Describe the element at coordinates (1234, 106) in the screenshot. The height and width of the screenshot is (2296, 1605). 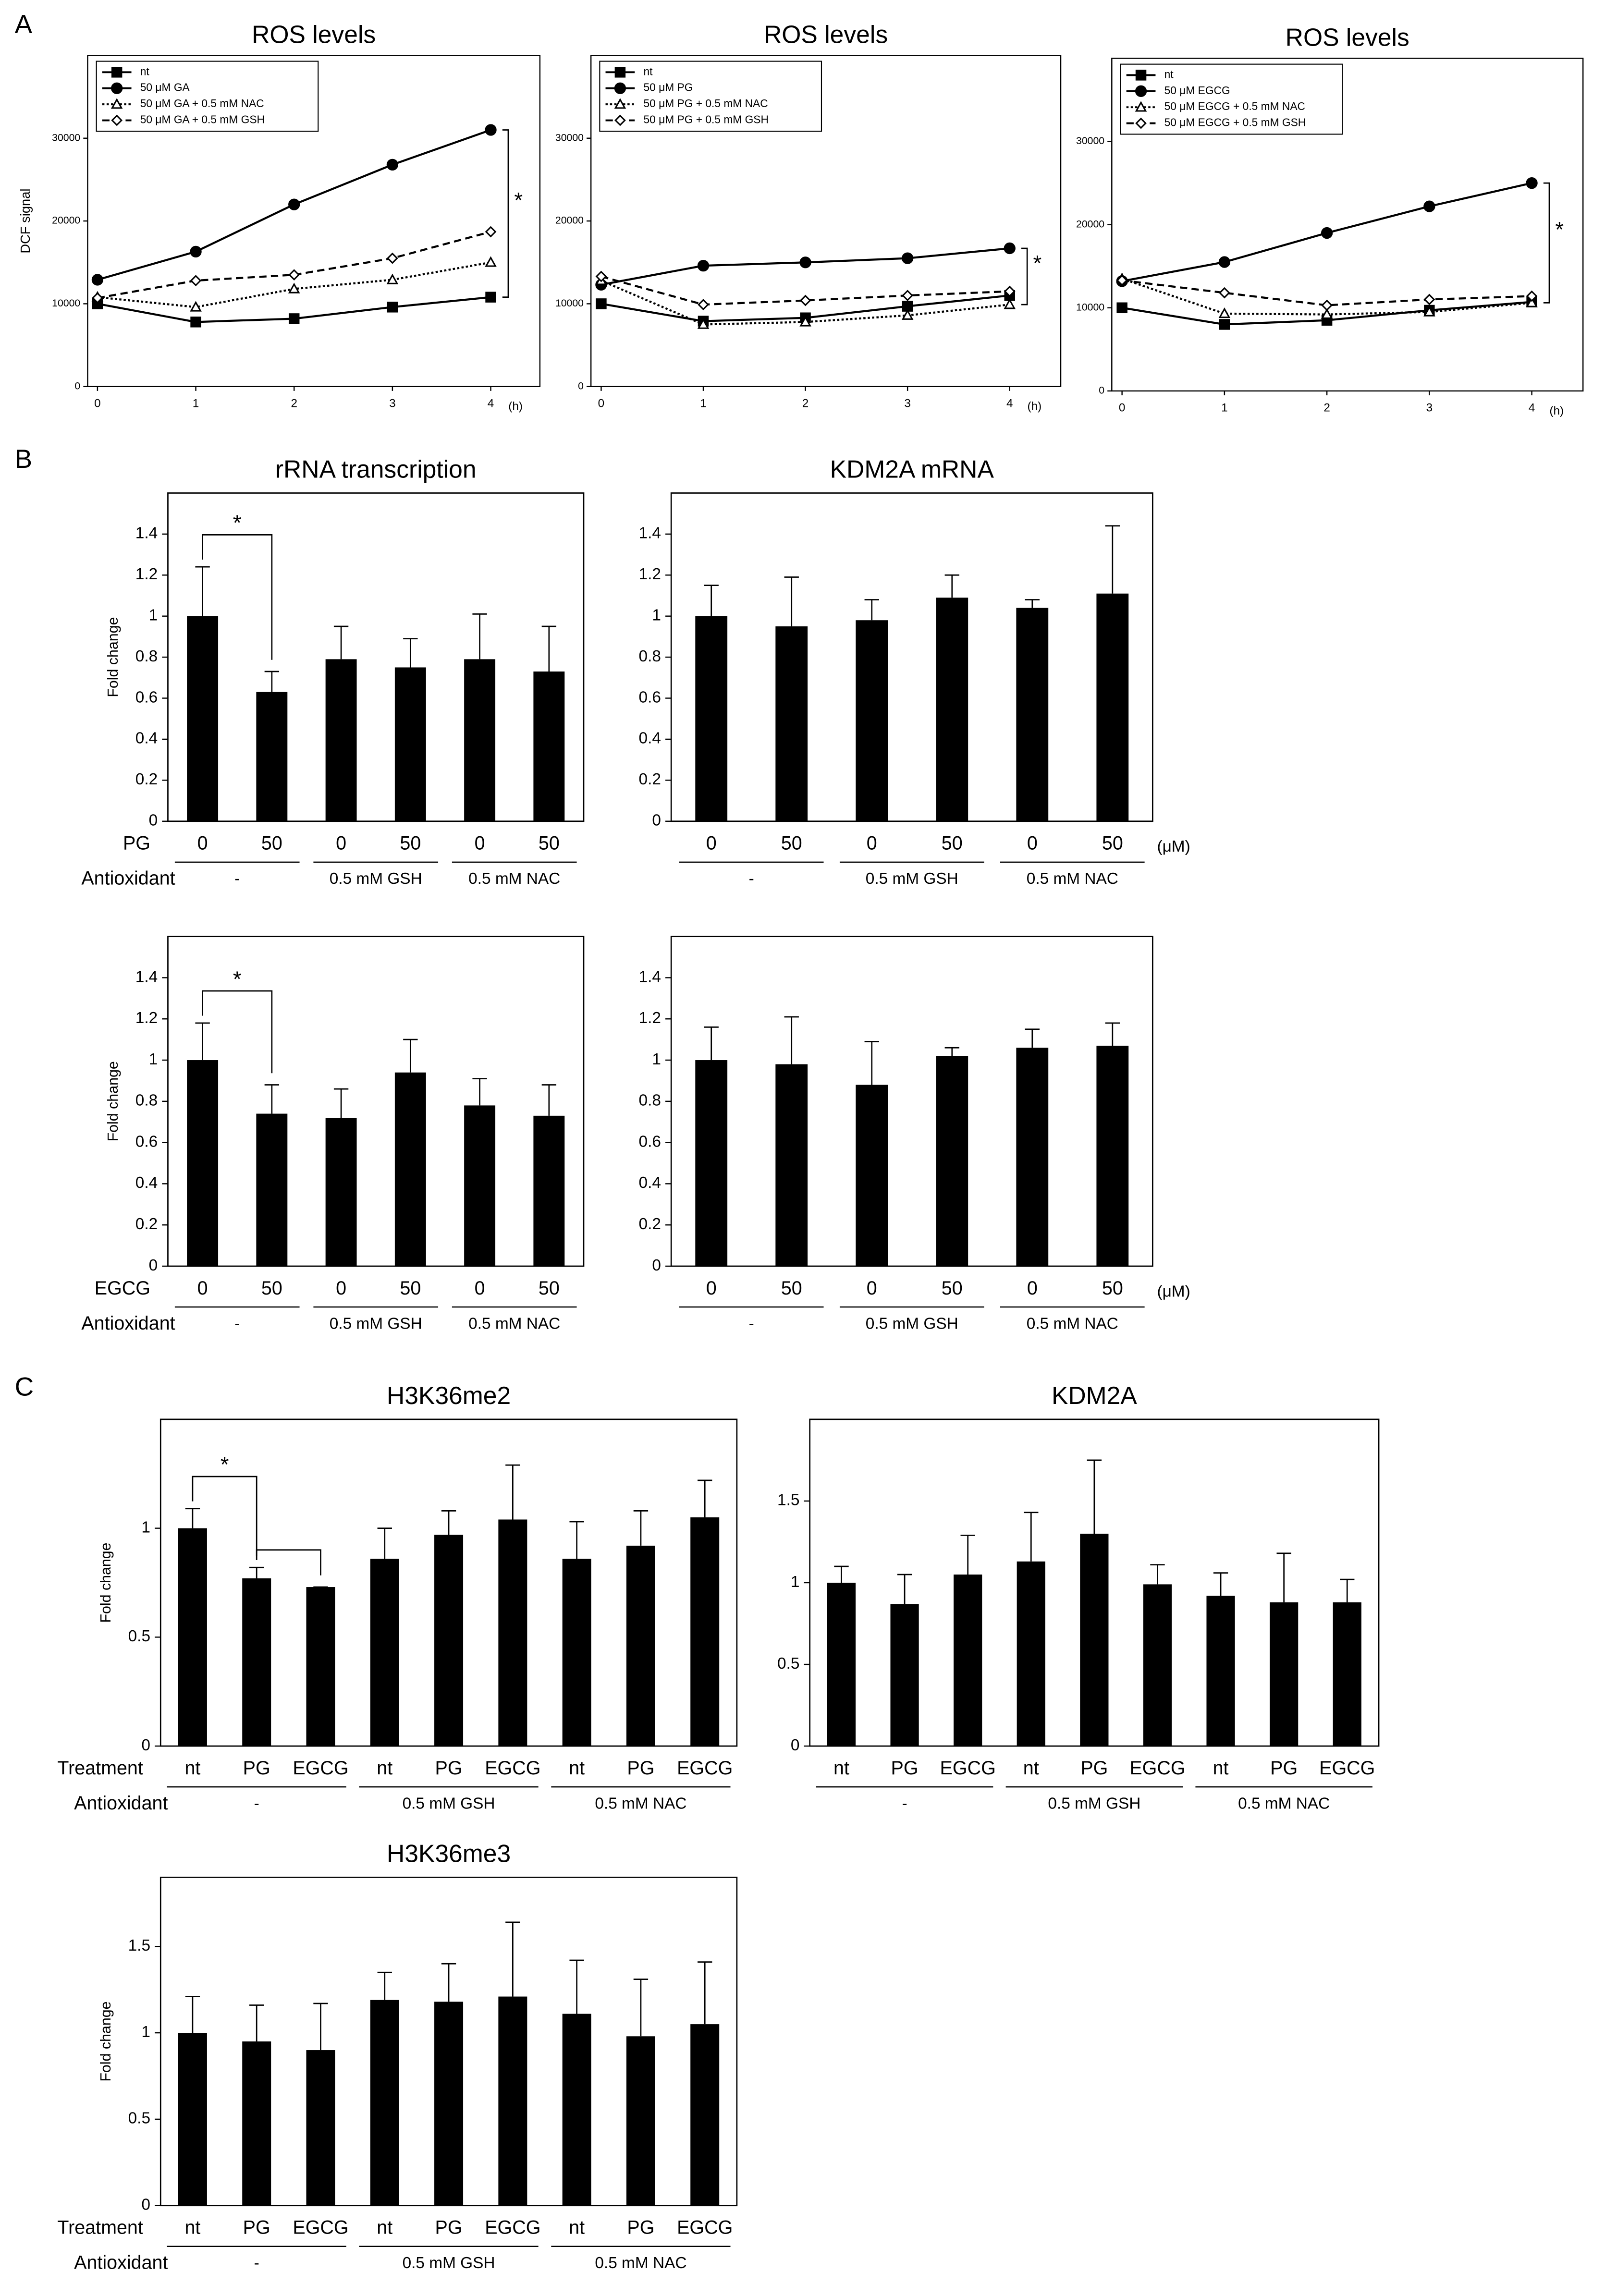
I see `legend-label: 50 μM EGCG + 0.5 mM NAC` at that location.